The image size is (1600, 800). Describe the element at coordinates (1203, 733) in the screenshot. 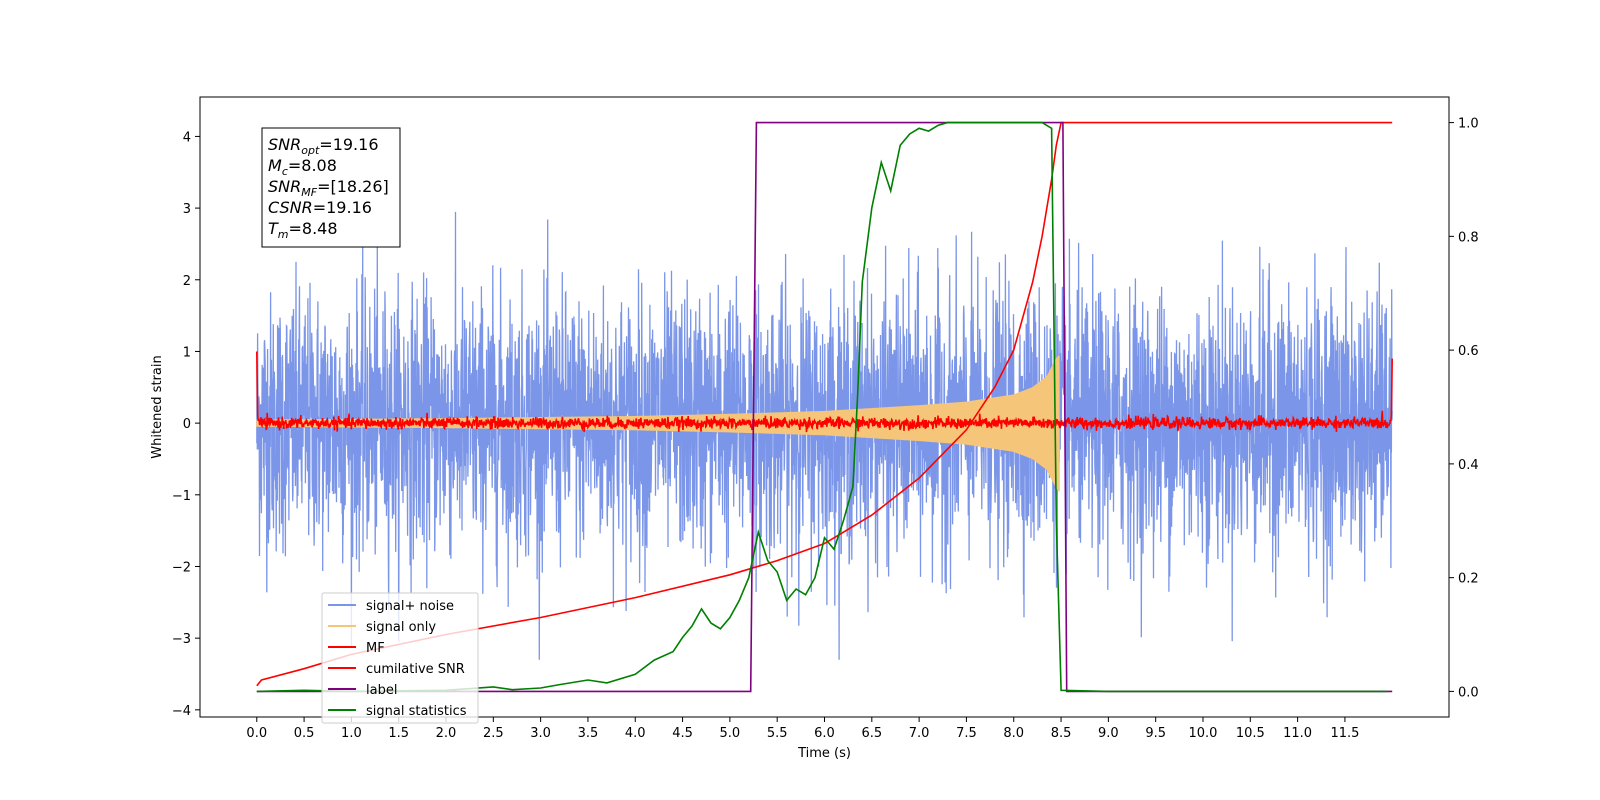

I see `x-tick-label: 10.0` at that location.